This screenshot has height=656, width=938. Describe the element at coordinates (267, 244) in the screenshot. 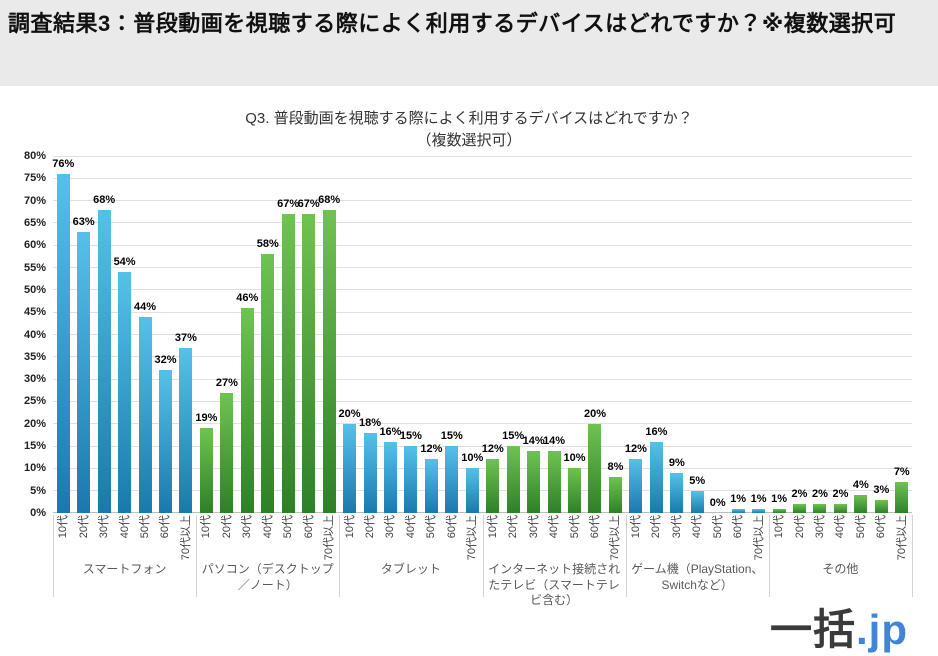

I see `bar-value-label: 58%` at that location.